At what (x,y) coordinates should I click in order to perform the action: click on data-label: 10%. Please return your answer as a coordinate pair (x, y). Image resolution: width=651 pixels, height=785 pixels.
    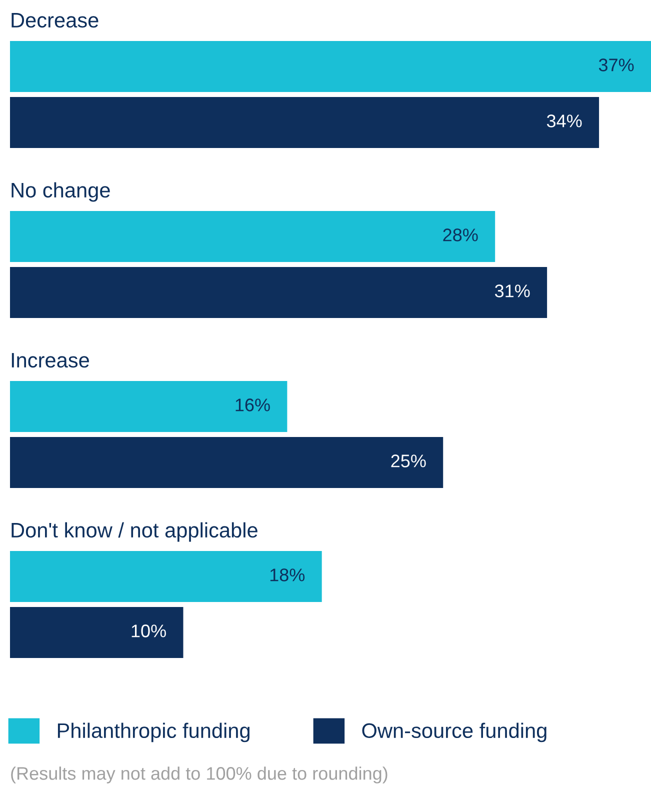
    Looking at the image, I should click on (149, 631).